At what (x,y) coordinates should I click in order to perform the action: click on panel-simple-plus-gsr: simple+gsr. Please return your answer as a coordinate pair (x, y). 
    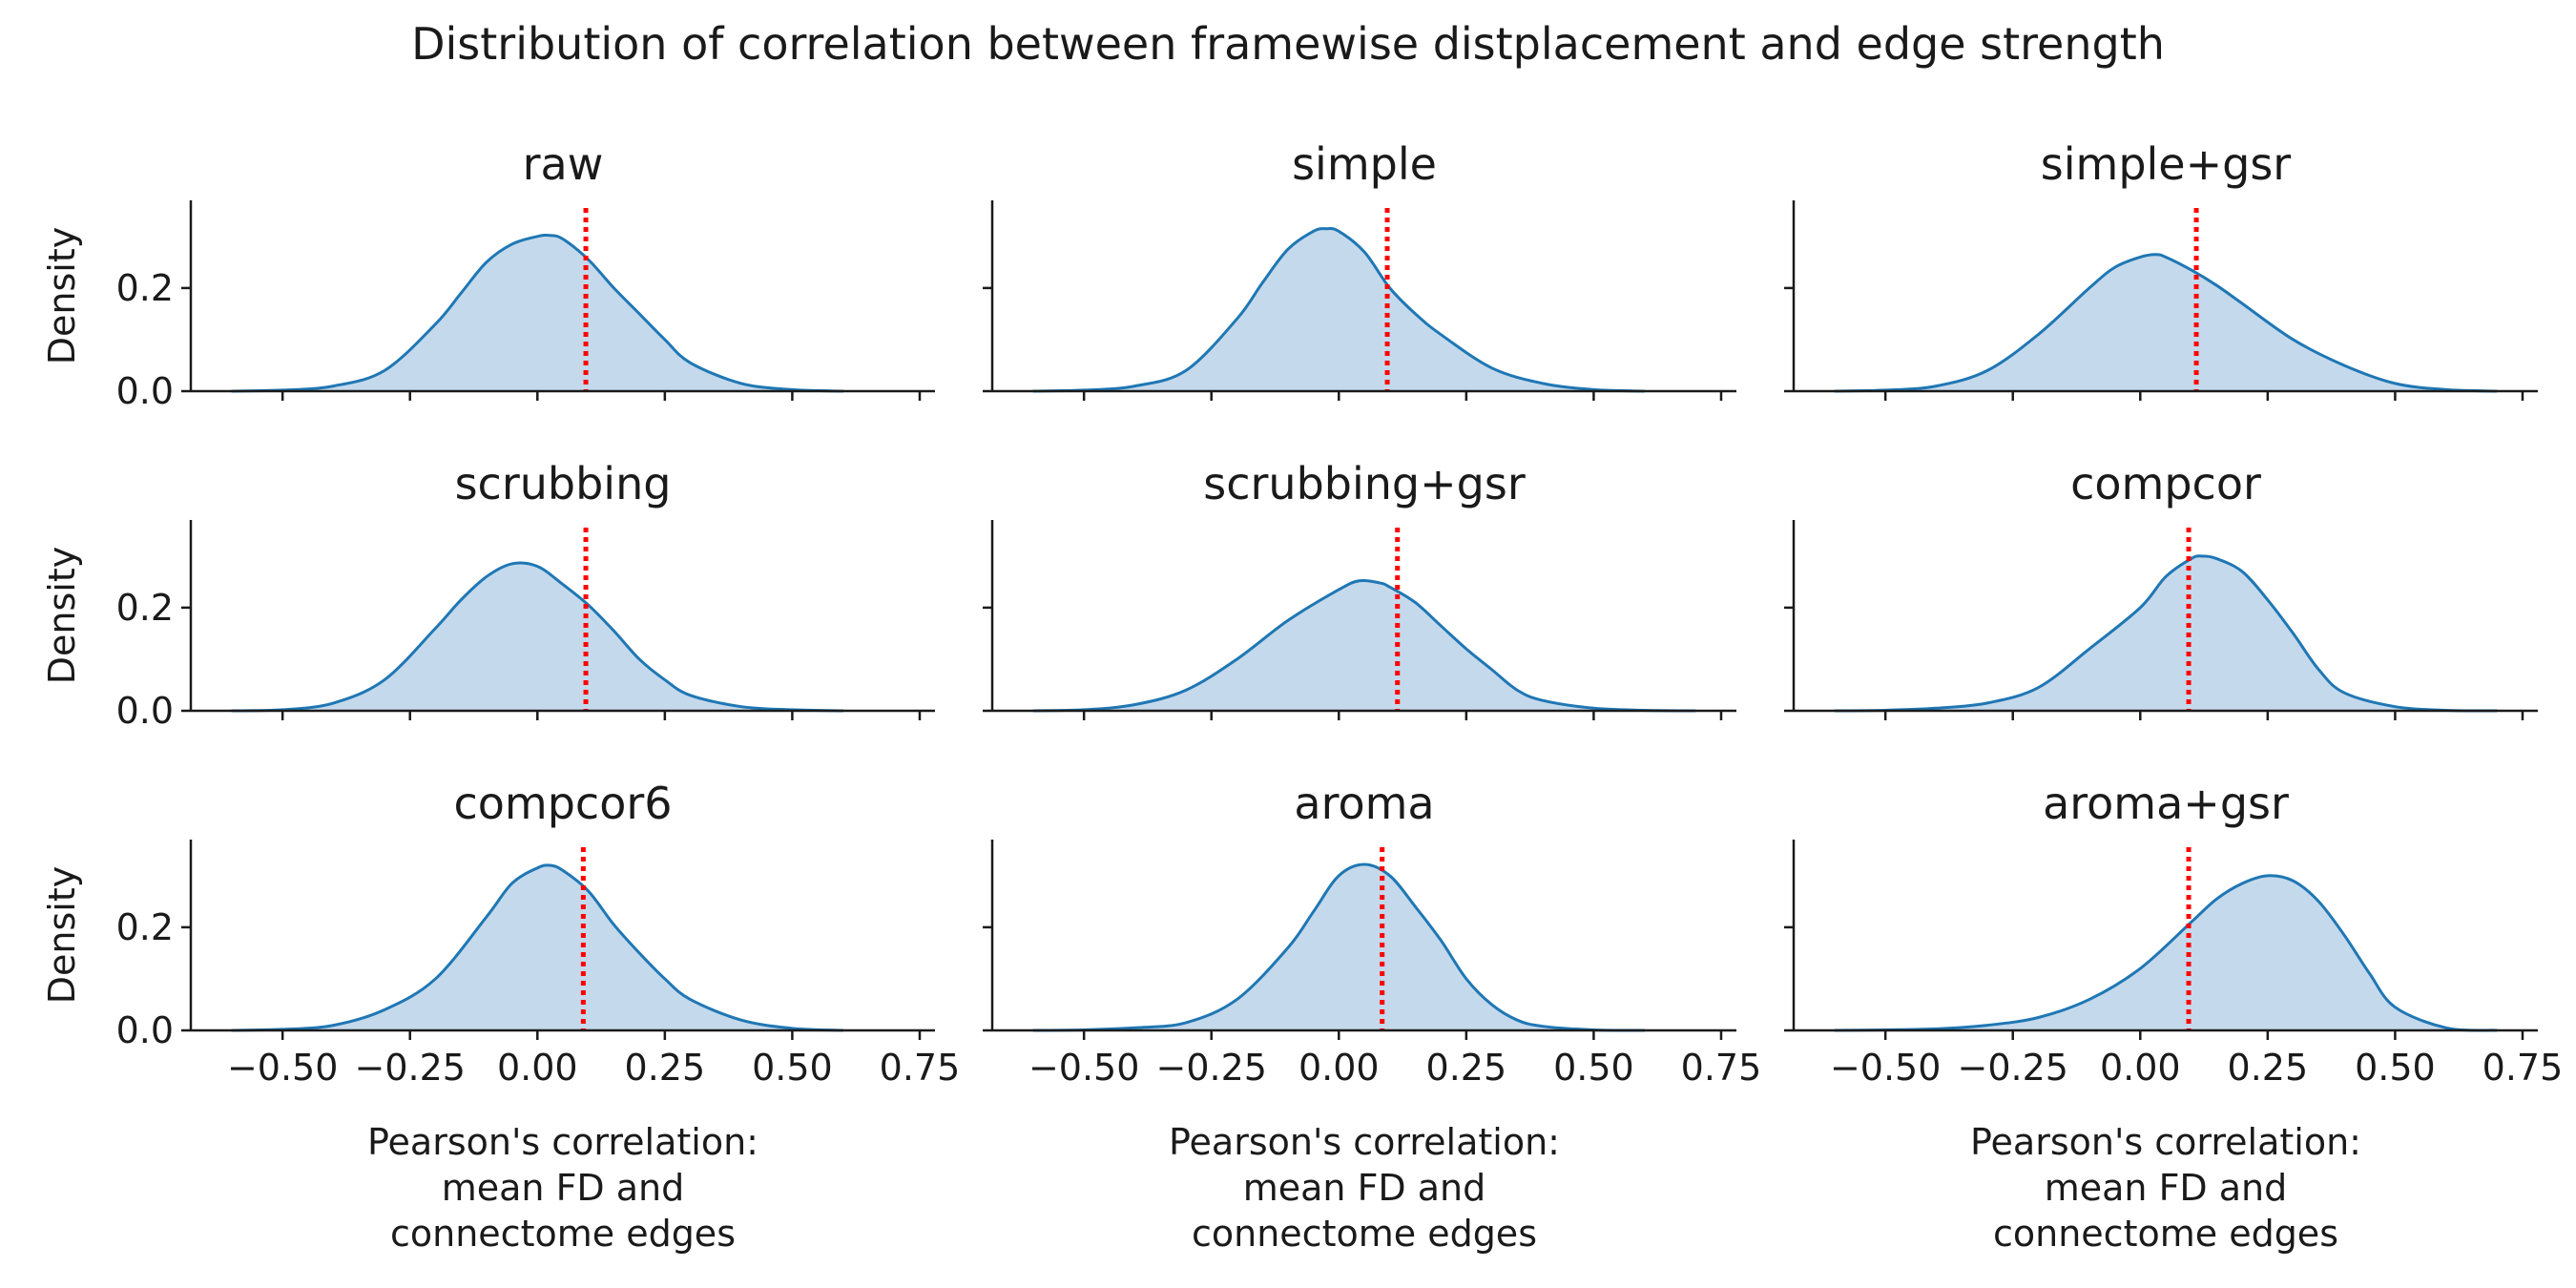
    Looking at the image, I should click on (2161, 269).